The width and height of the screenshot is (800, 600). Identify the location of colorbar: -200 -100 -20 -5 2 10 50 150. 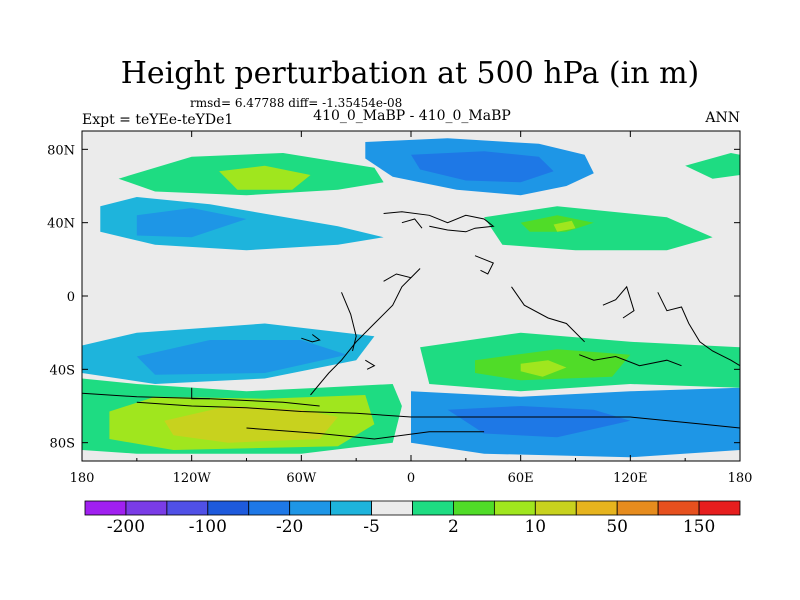
(412, 518).